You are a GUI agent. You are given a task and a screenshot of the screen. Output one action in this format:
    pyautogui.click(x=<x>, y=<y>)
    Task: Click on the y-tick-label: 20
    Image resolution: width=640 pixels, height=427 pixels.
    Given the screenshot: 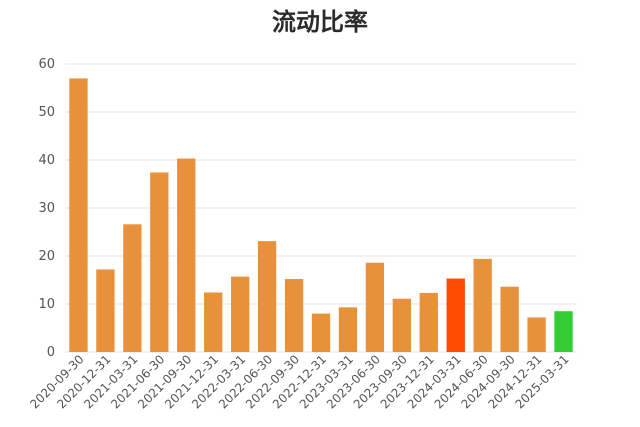 What is the action you would take?
    pyautogui.click(x=46, y=256)
    